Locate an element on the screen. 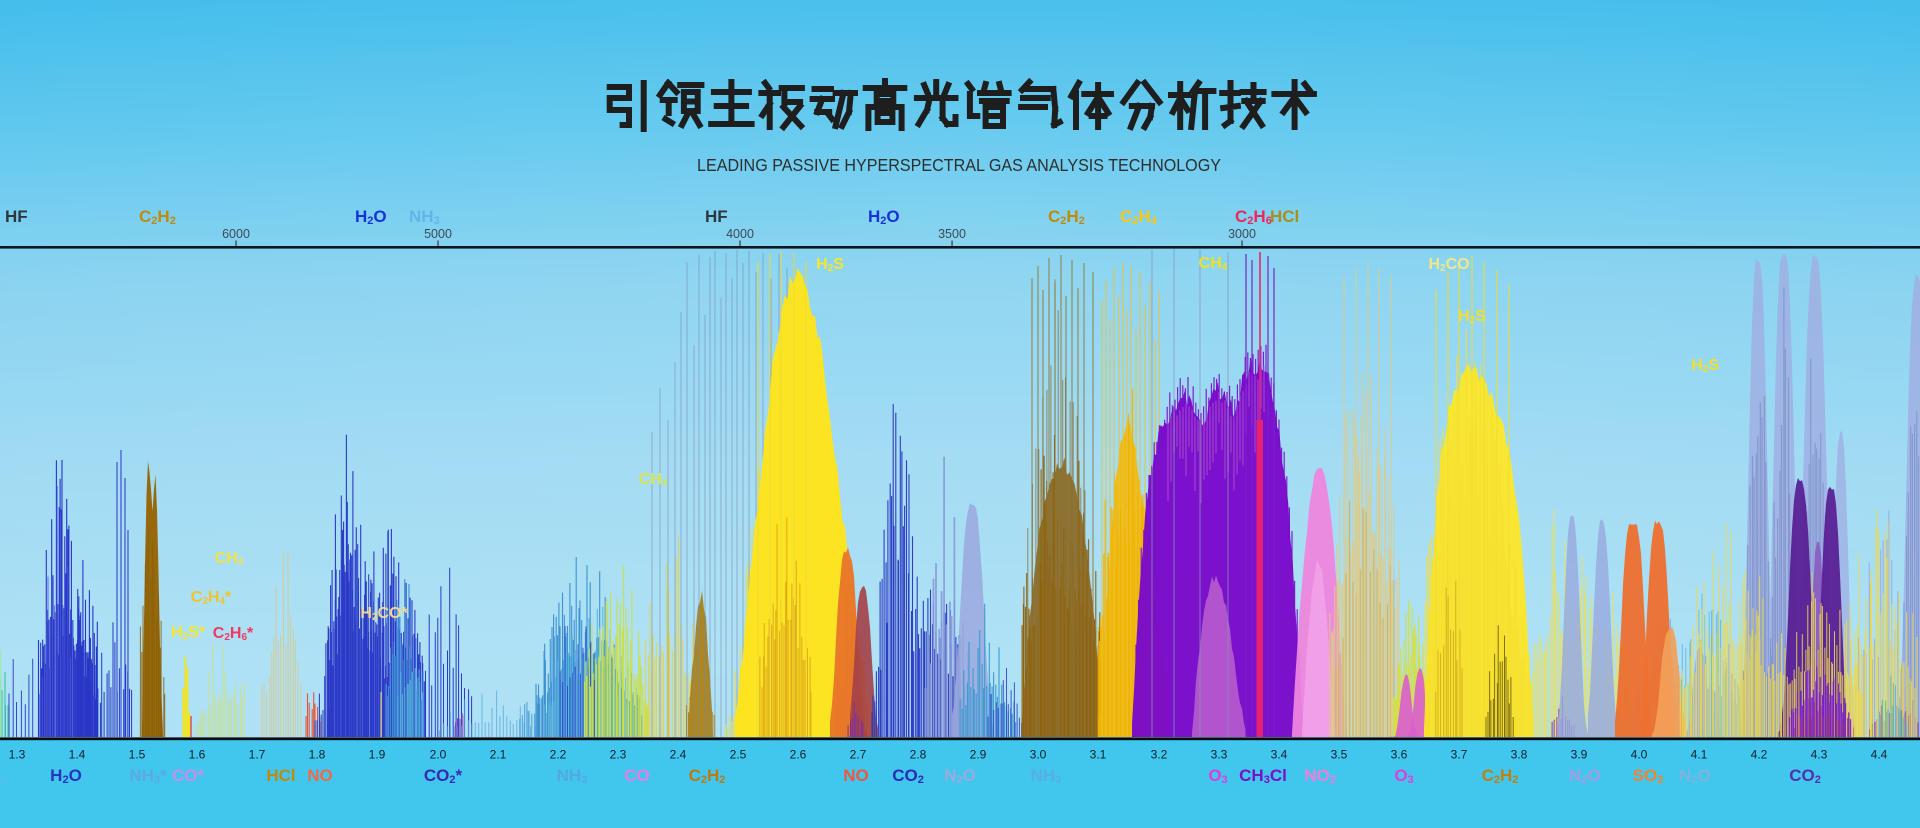 This screenshot has width=1920, height=828. svg-text: 1.3 is located at coordinates (17, 755).